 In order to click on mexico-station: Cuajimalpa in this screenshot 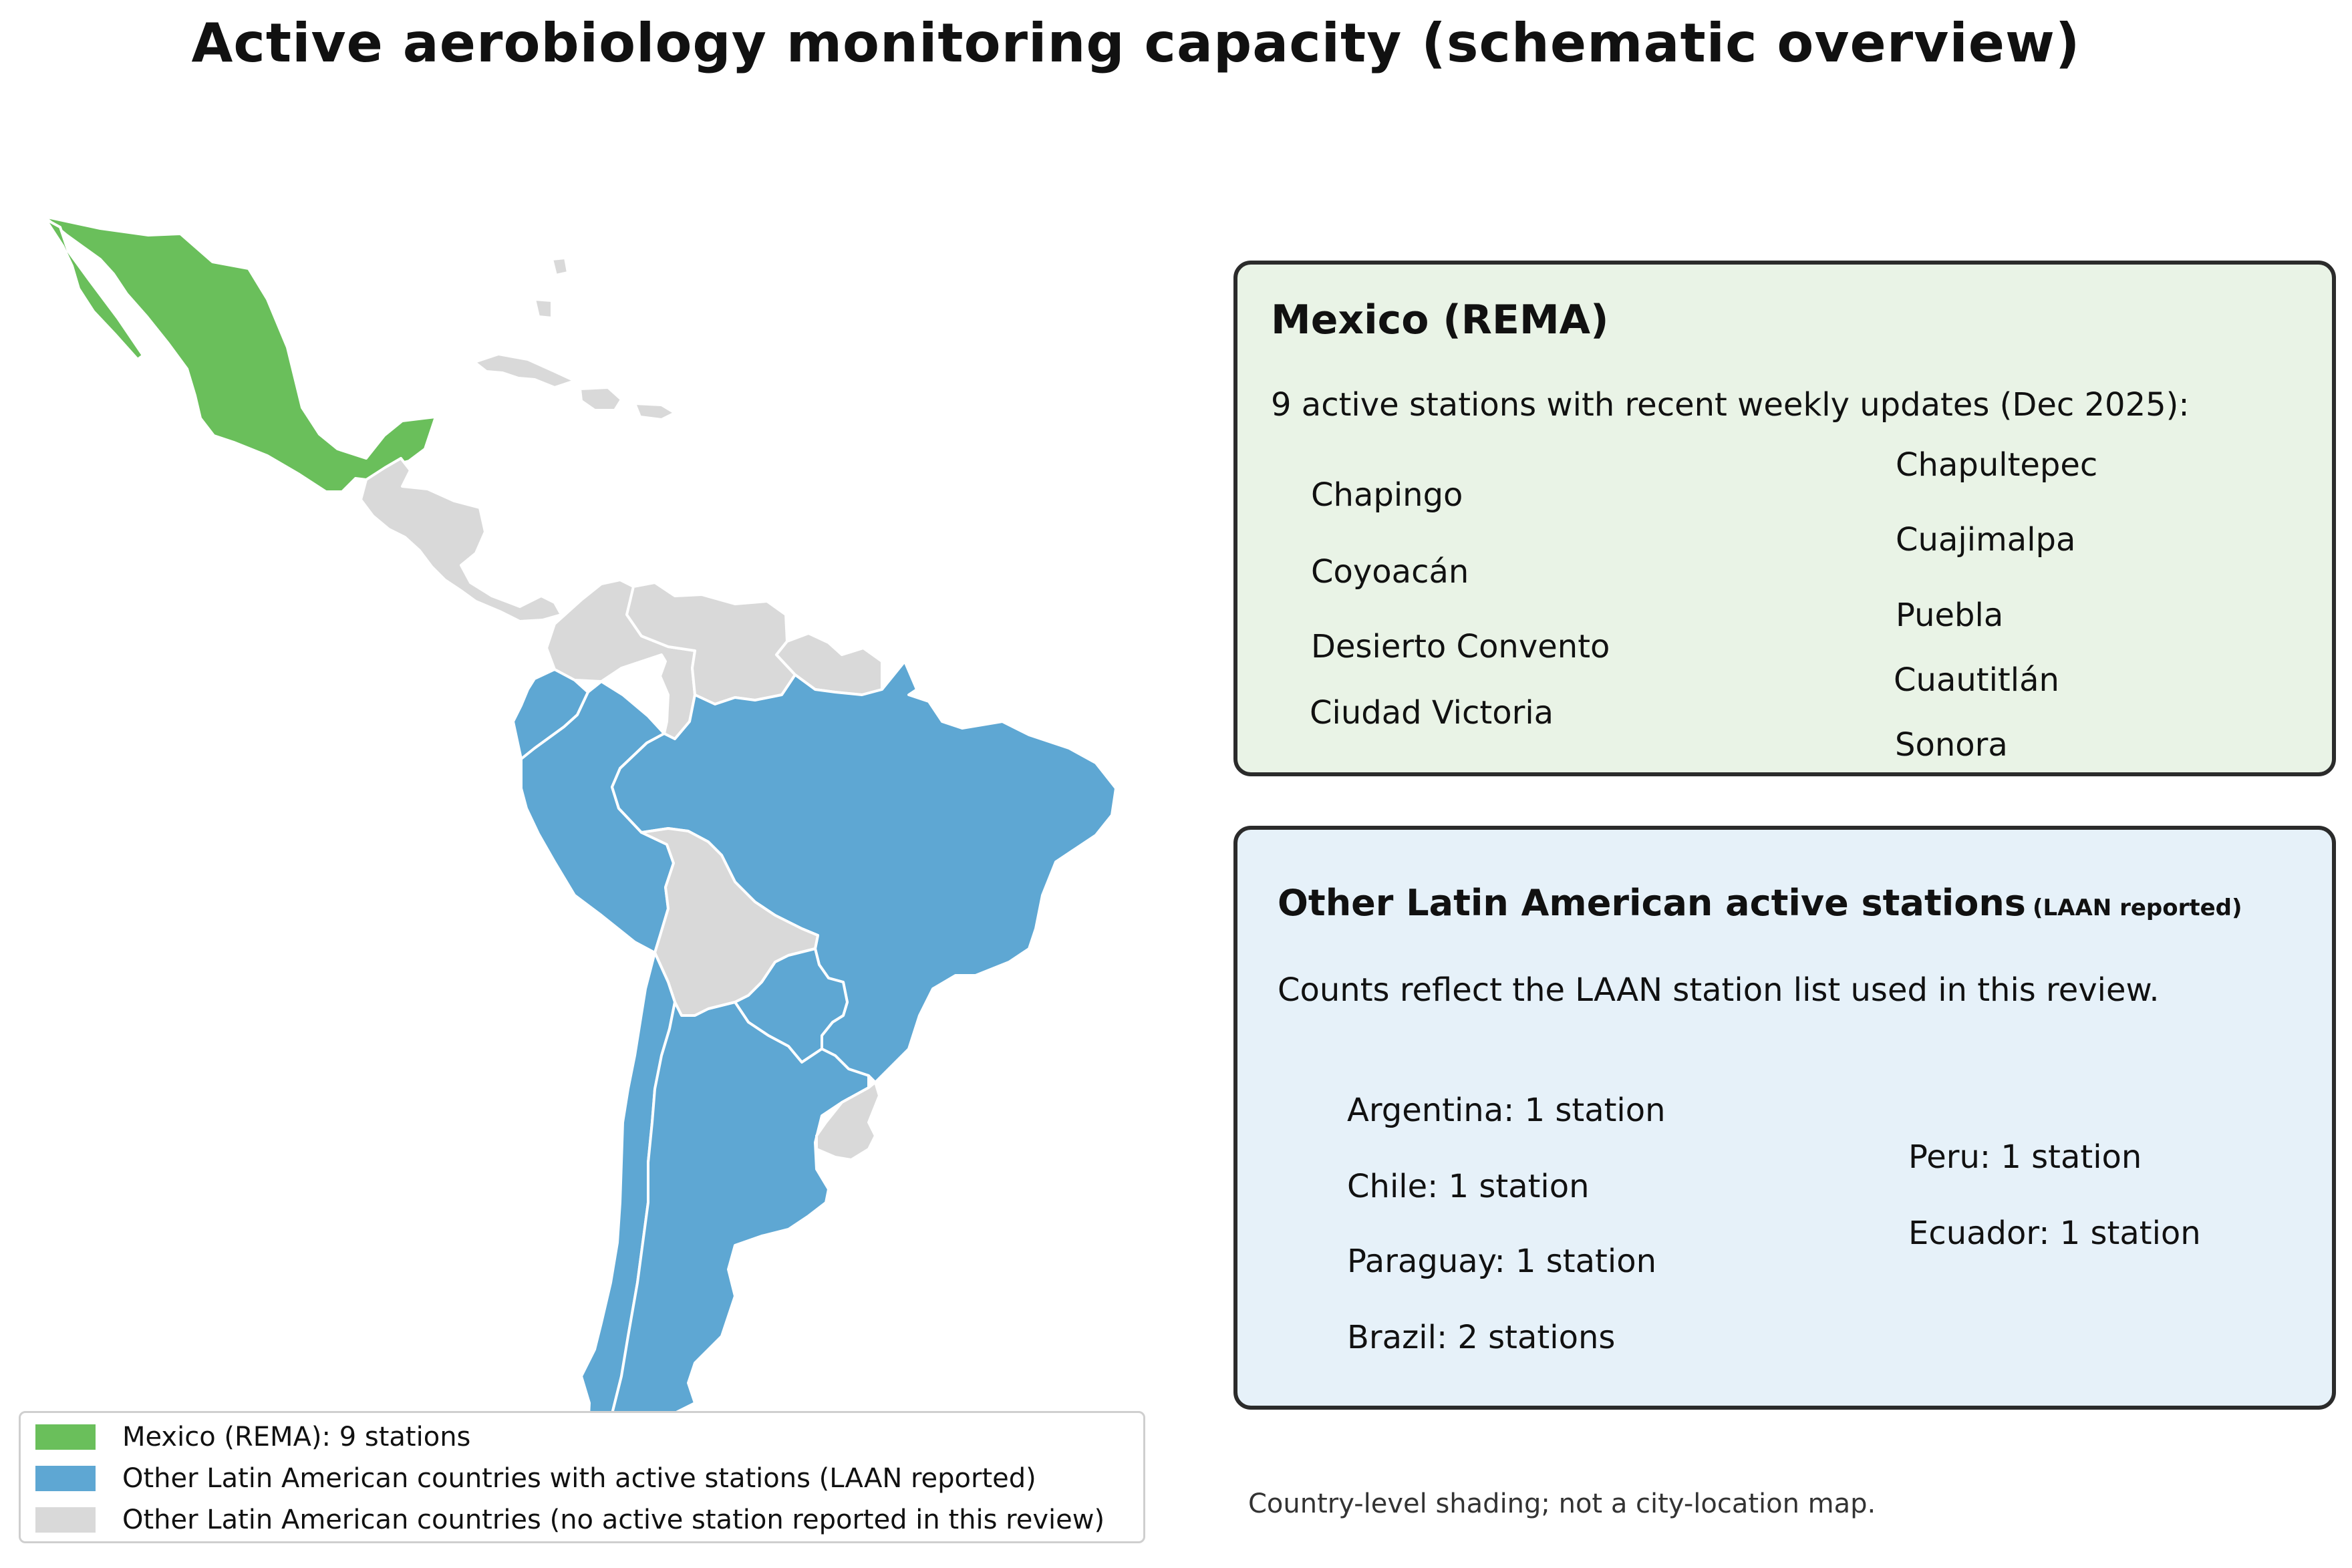, I will do `click(1986, 540)`.